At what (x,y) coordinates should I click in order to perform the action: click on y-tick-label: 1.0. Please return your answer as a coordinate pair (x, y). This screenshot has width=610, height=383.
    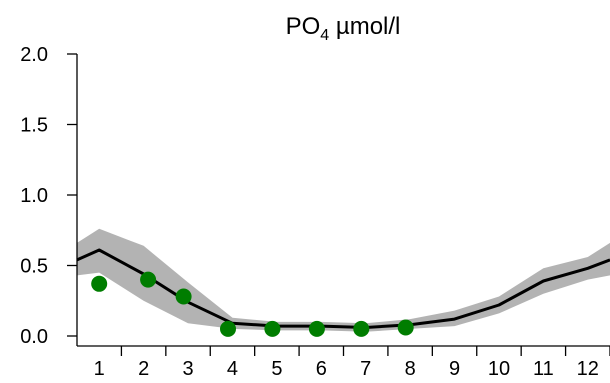
    Looking at the image, I should click on (34, 196).